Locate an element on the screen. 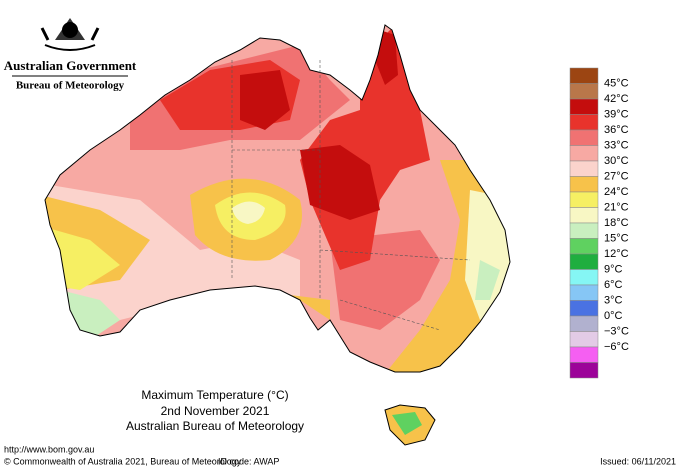 The height and width of the screenshot is (467, 680). legend-label: 9°C is located at coordinates (613, 269).